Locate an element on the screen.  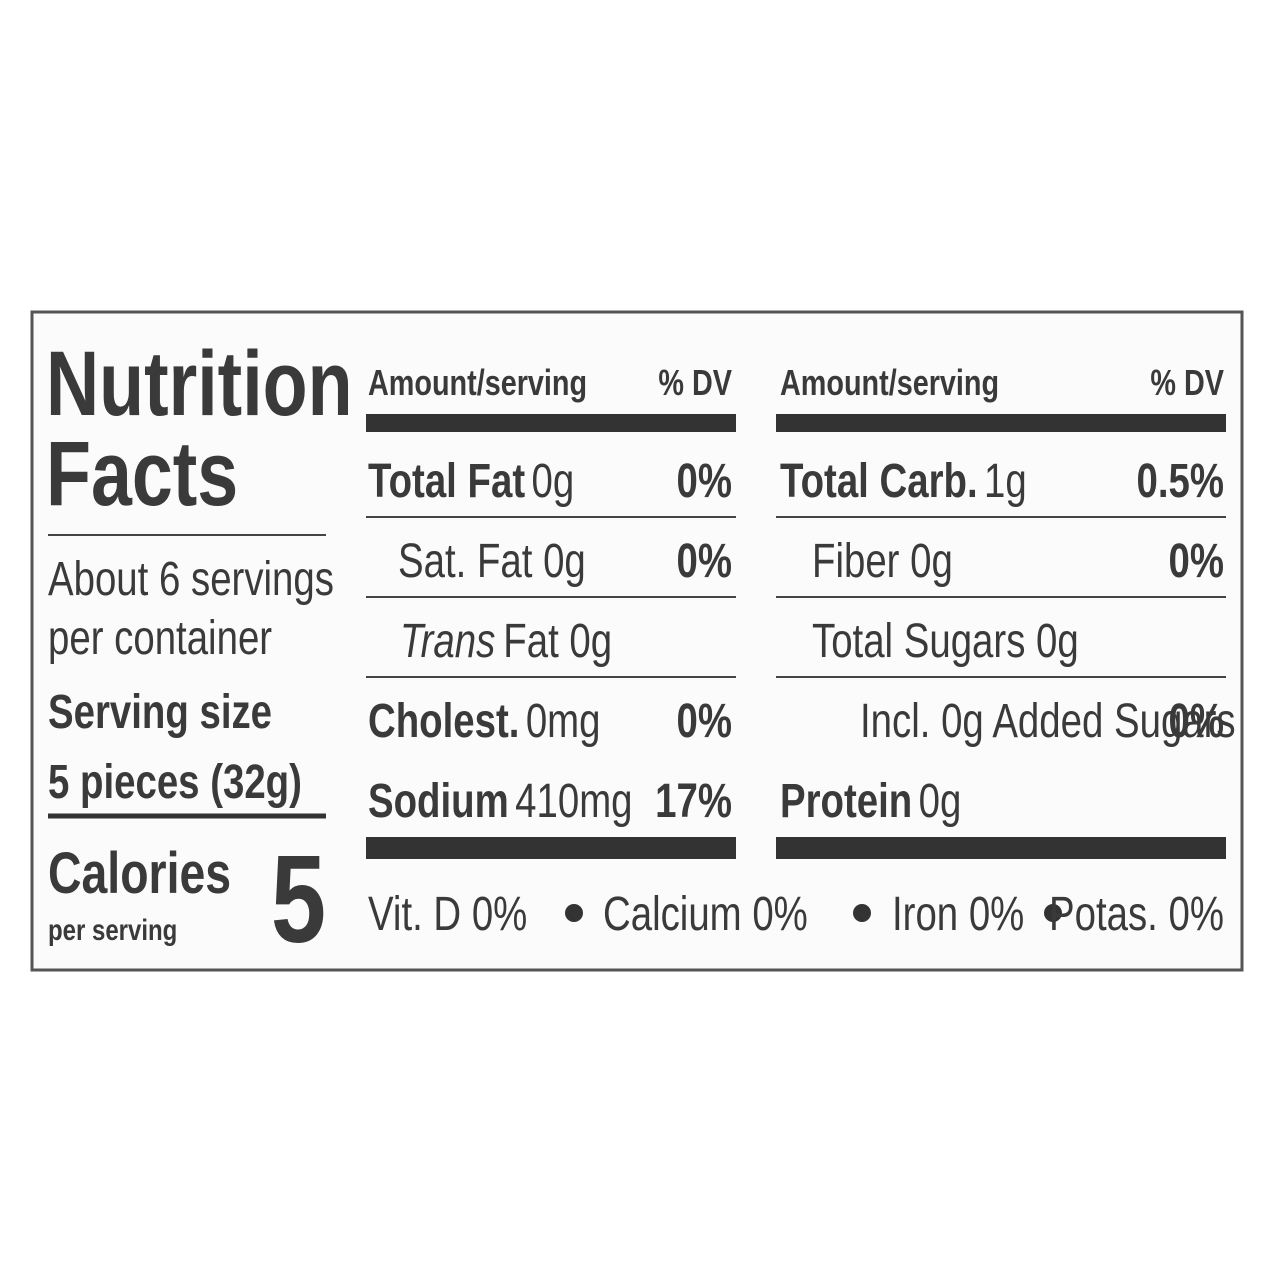
nutrient-name: Cholest. is located at coordinates (443, 721).